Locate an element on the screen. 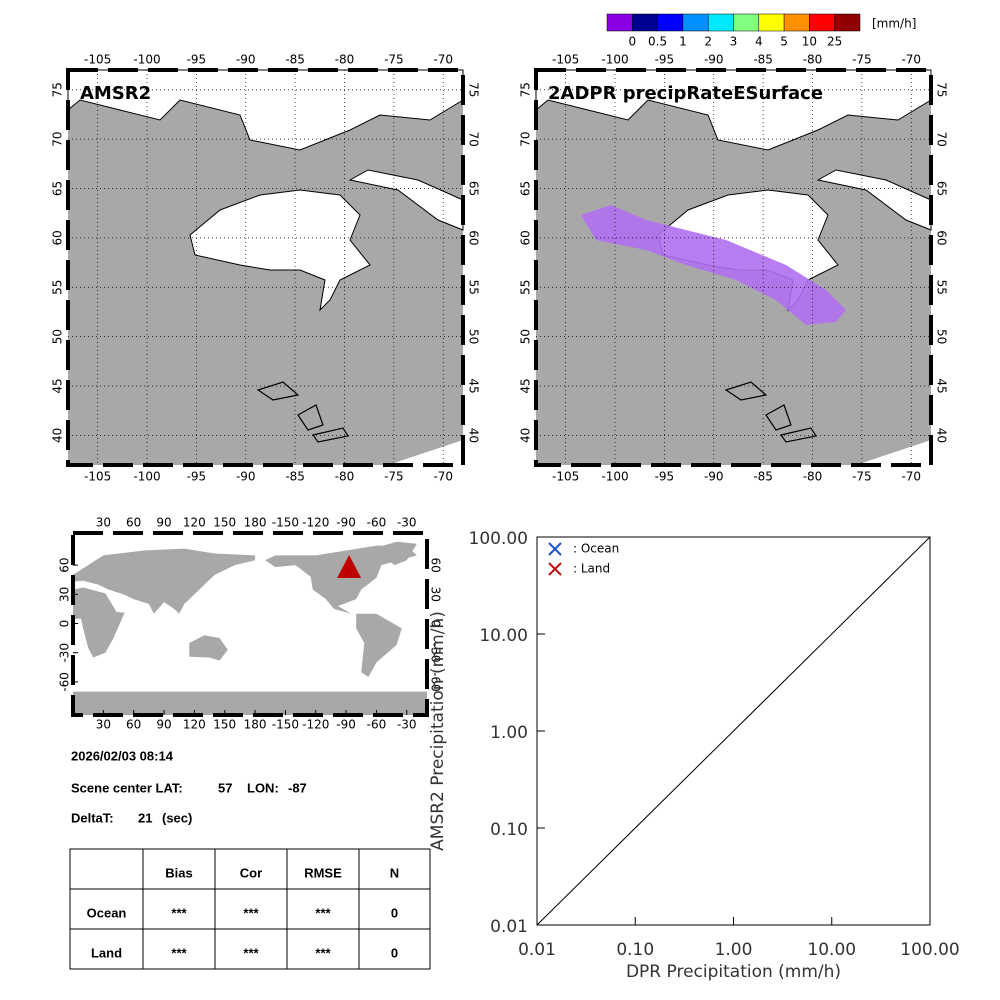  legend-marker is located at coordinates (555, 569).